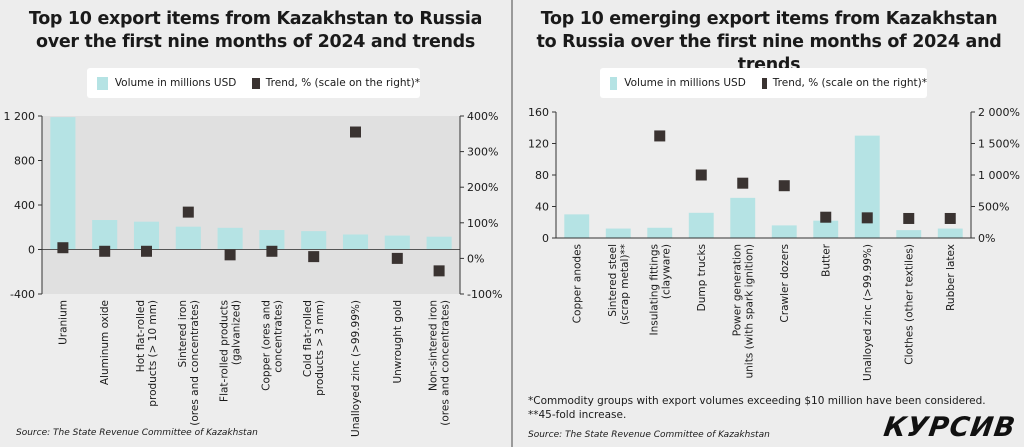 This screenshot has height=447, width=1024. What do you see at coordinates (986, 238) in the screenshot?
I see `right-tick-label-0: 0%` at bounding box center [986, 238].